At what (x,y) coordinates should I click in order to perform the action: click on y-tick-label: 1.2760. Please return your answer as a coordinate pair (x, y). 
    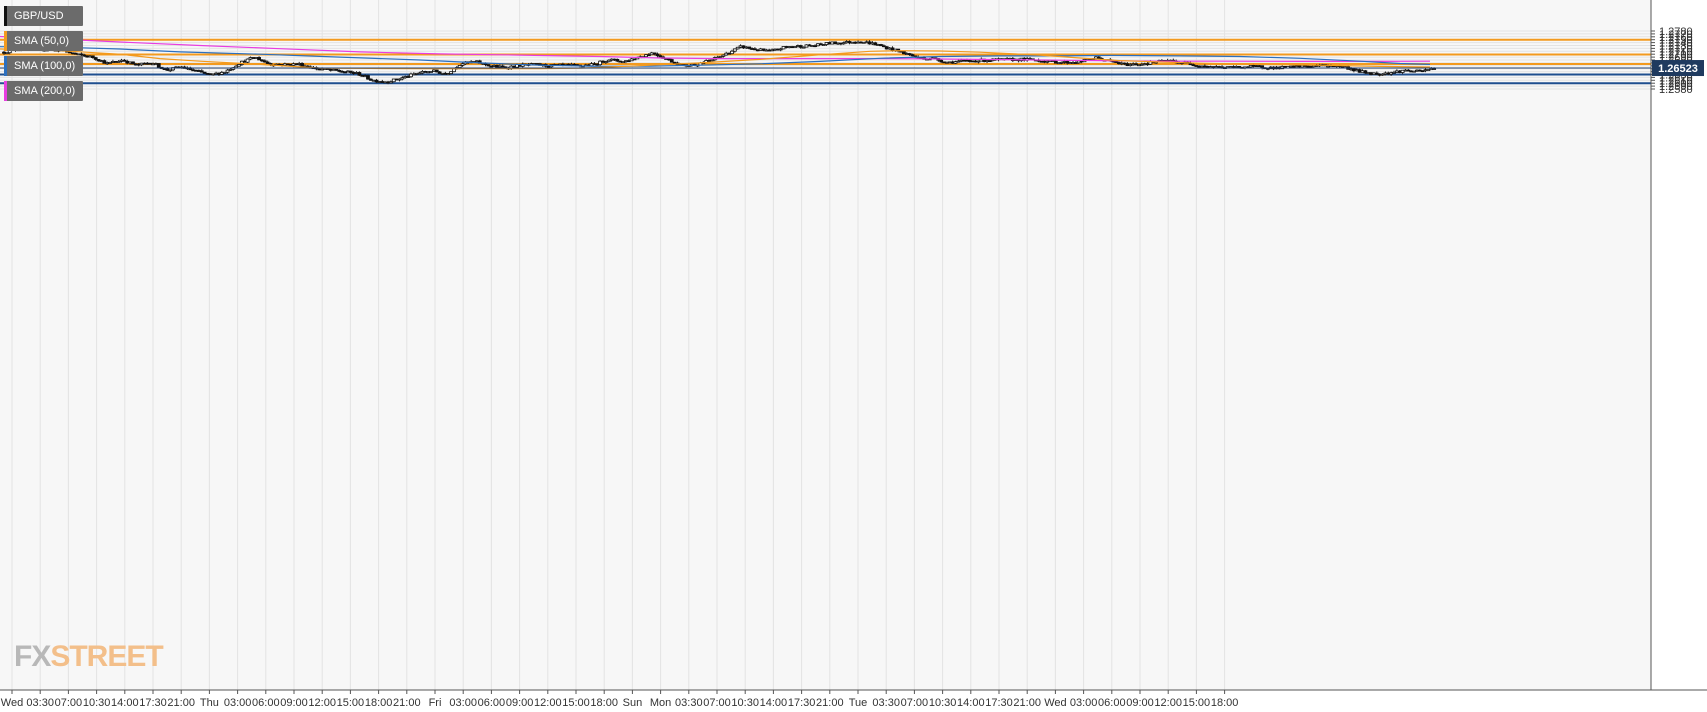
    Looking at the image, I should click on (1676, 38).